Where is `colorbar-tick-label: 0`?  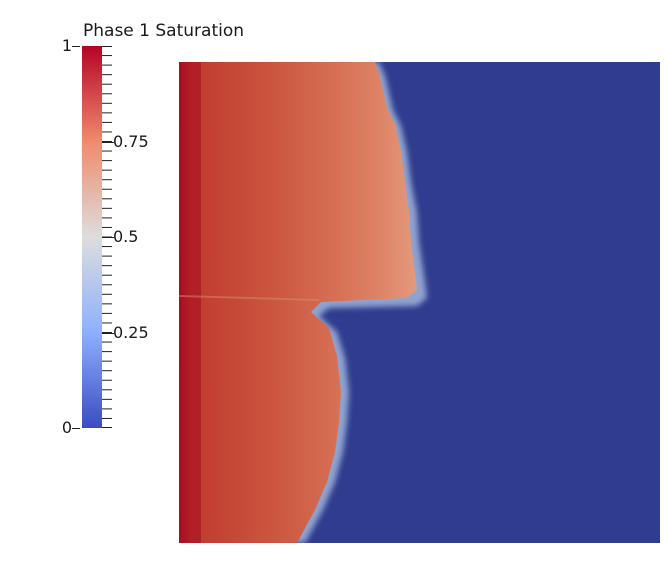
colorbar-tick-label: 0 is located at coordinates (66, 427).